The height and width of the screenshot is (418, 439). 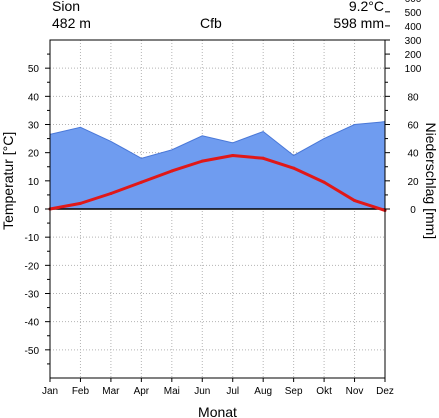 I want to click on temperature-tick-label: -50, so click(x=32, y=351).